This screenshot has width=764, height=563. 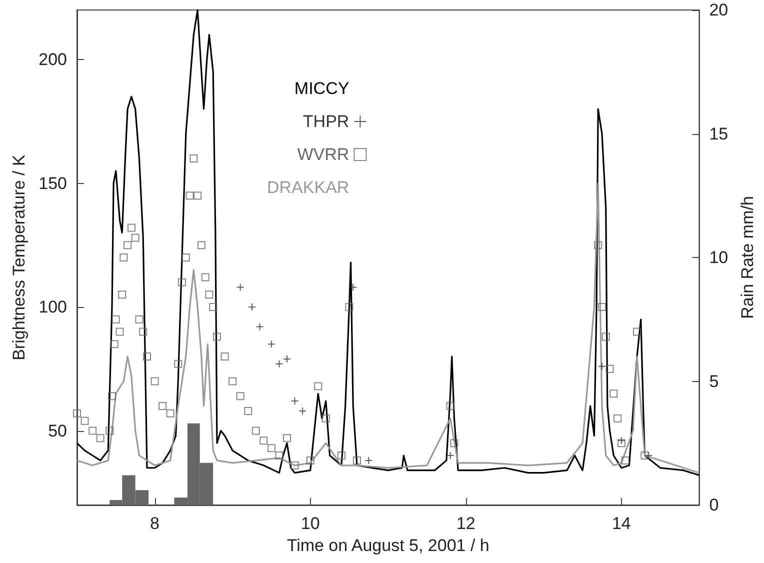 I want to click on y-tick-label: 150, so click(x=52, y=183).